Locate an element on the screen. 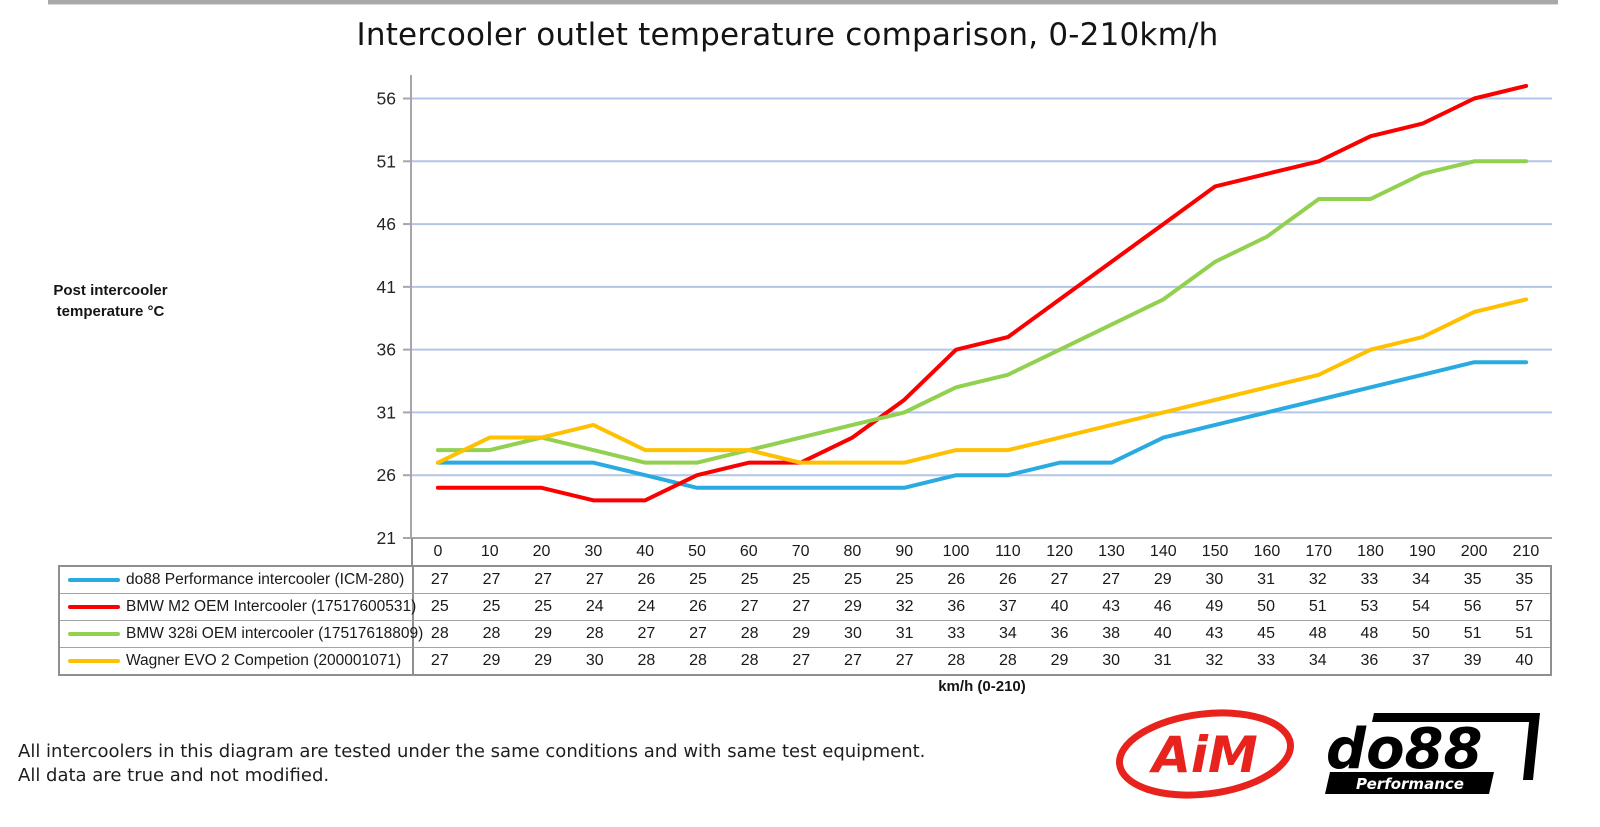  x-axis-label: 100 is located at coordinates (956, 551).